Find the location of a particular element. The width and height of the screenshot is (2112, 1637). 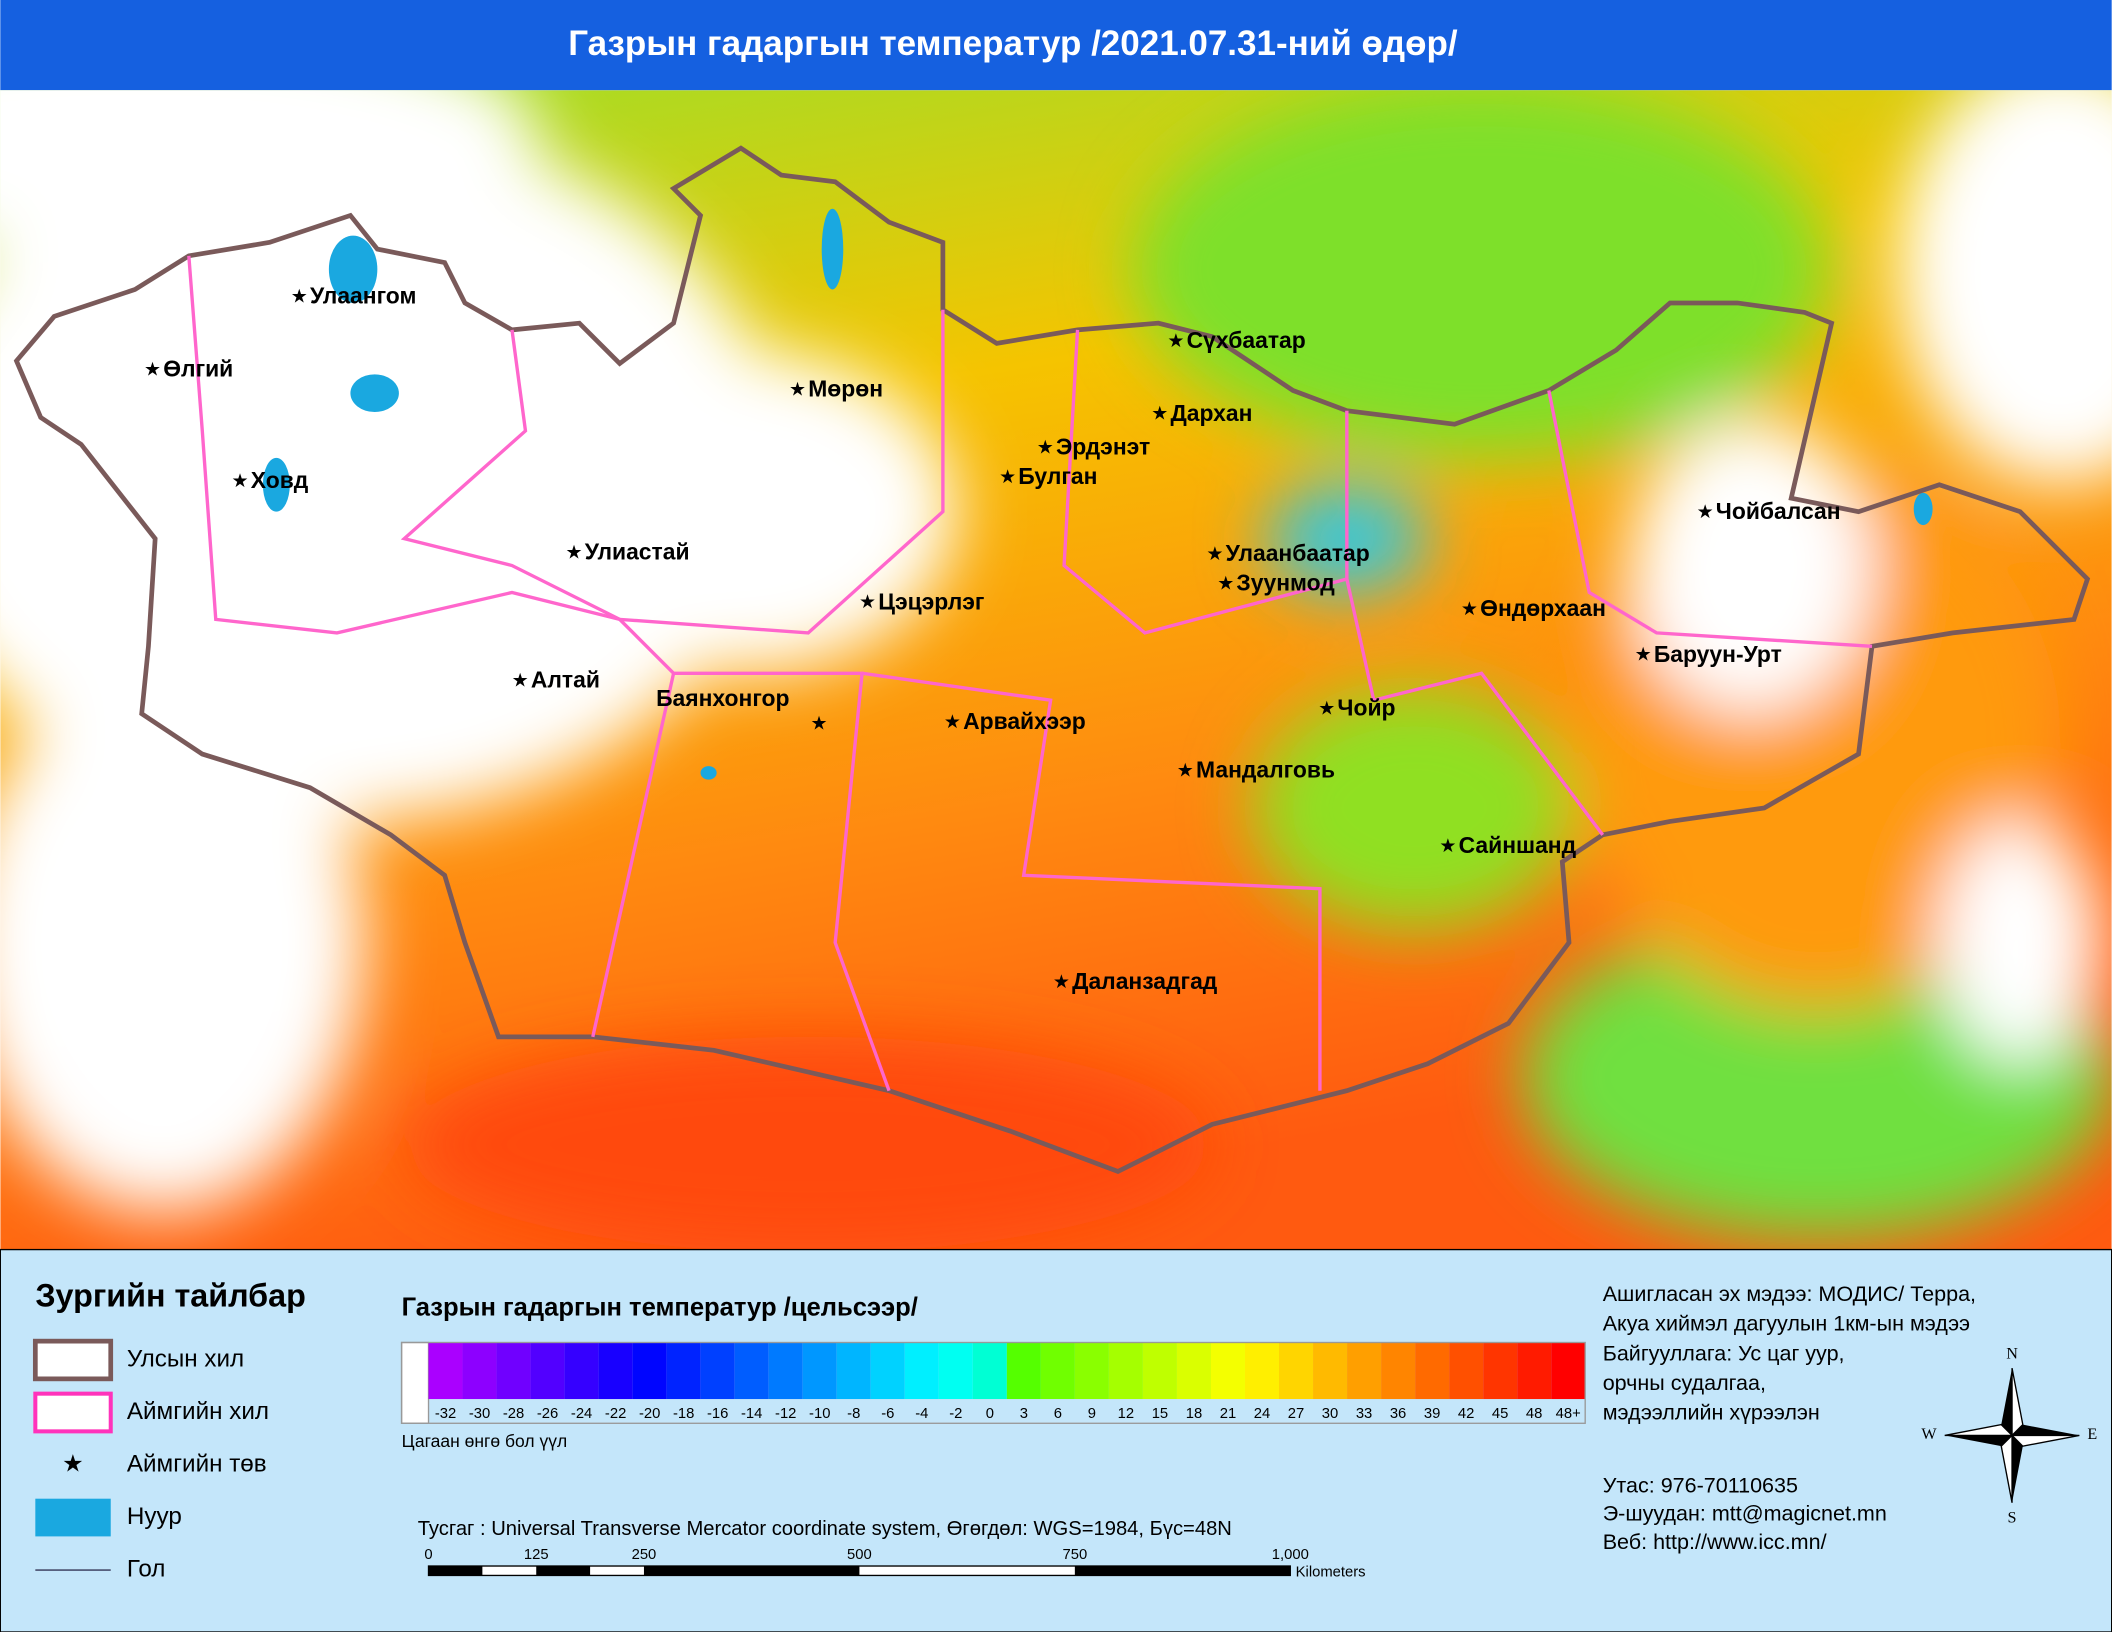

colorbar-label: 6 is located at coordinates (1058, 1414).